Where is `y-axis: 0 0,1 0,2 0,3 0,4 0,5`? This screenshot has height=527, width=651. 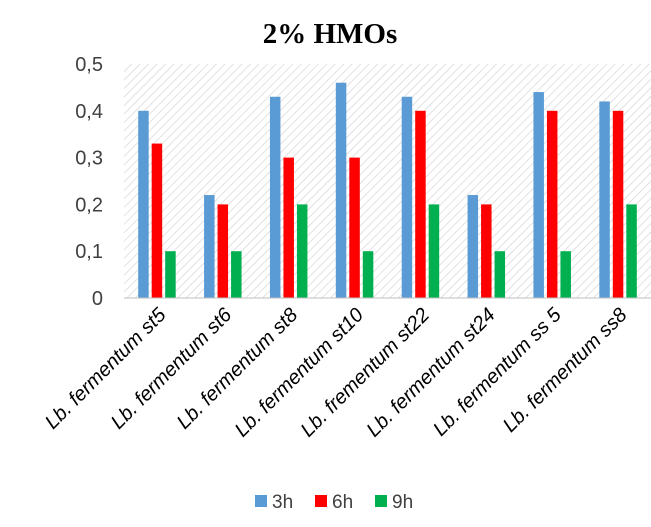
y-axis: 0 0,1 0,2 0,3 0,4 0,5 is located at coordinates (89, 182).